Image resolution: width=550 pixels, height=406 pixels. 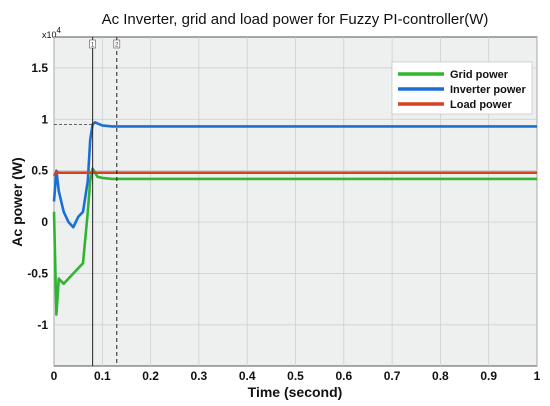 What do you see at coordinates (488, 90) in the screenshot?
I see `legend-label: Inverter power` at bounding box center [488, 90].